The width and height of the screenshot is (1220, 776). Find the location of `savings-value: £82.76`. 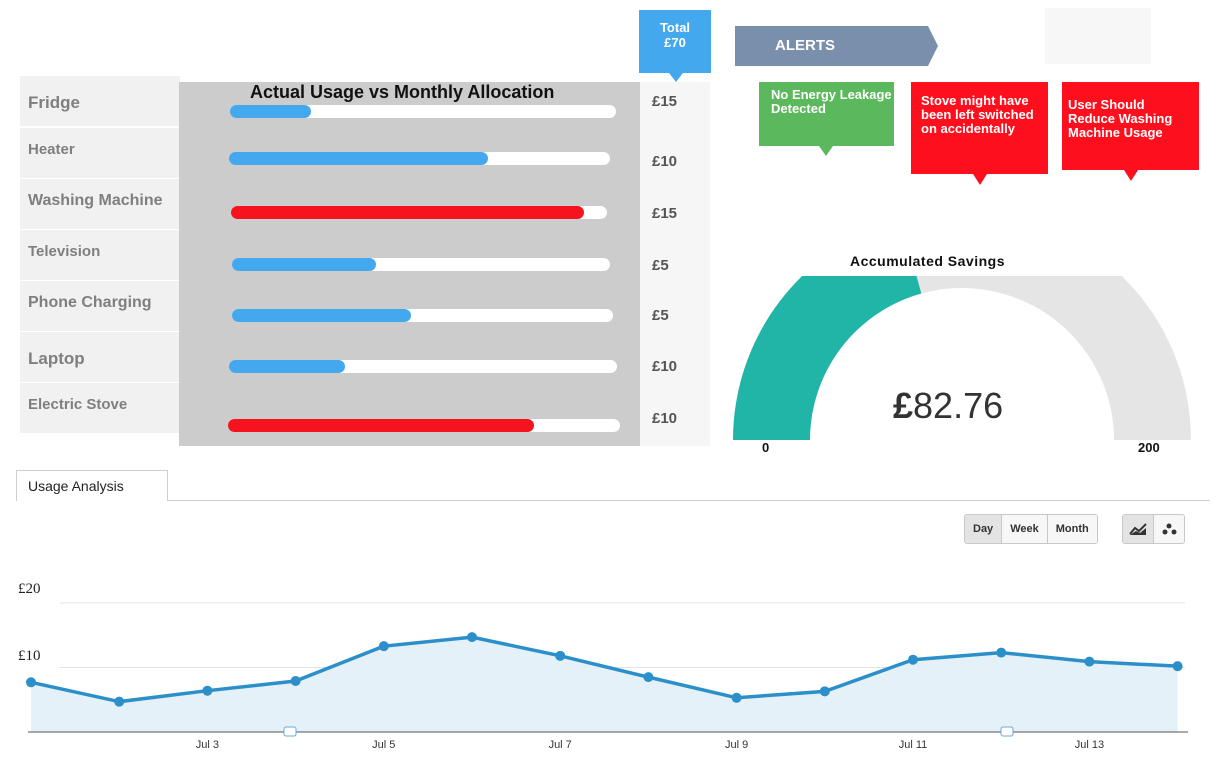

savings-value: £82.76 is located at coordinates (948, 406).